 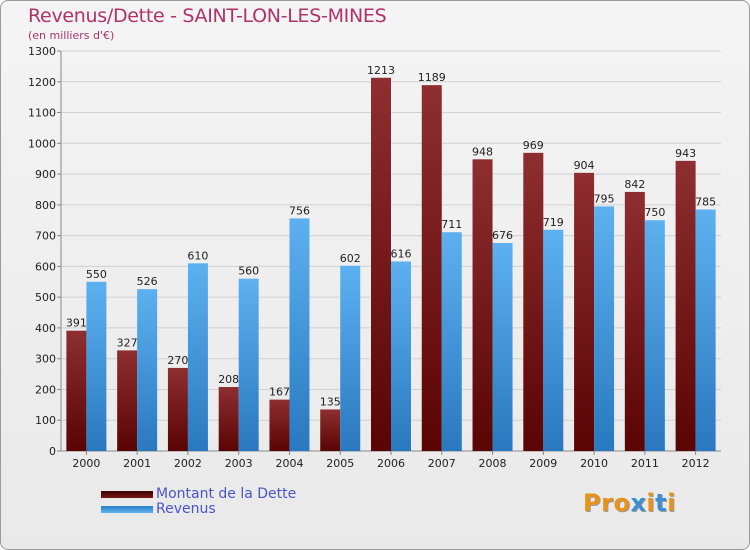 What do you see at coordinates (696, 463) in the screenshot?
I see `x-tick-label: 2012` at bounding box center [696, 463].